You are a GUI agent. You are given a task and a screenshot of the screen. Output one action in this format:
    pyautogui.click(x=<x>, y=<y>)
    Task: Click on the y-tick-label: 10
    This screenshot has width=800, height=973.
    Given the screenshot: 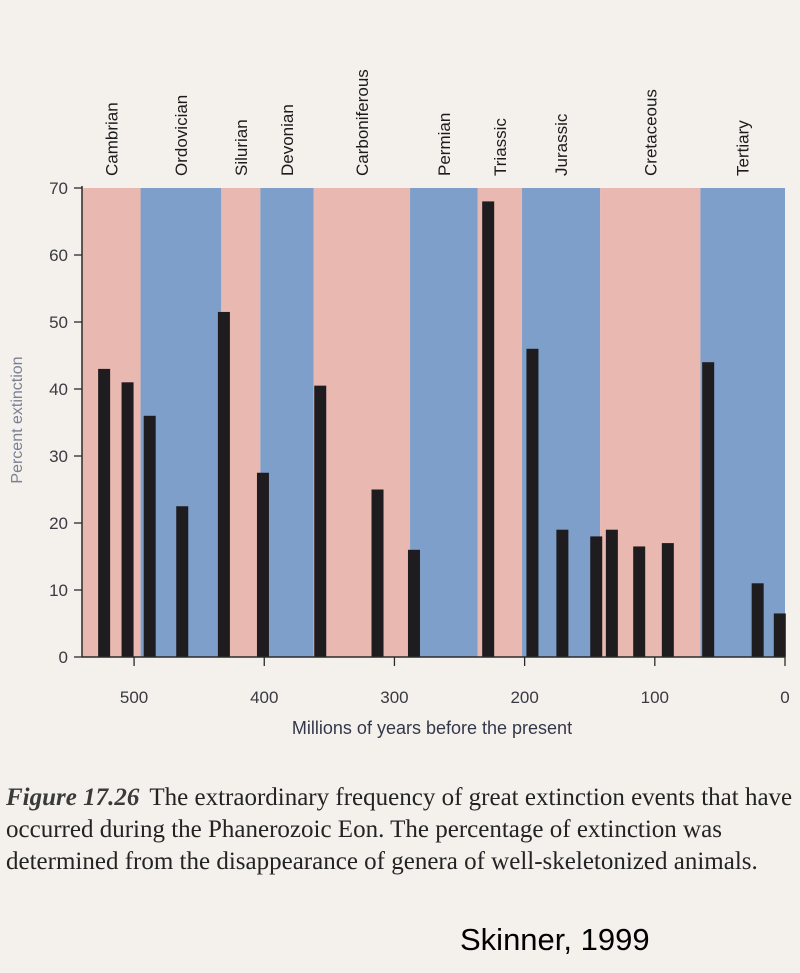 What is the action you would take?
    pyautogui.click(x=58, y=590)
    